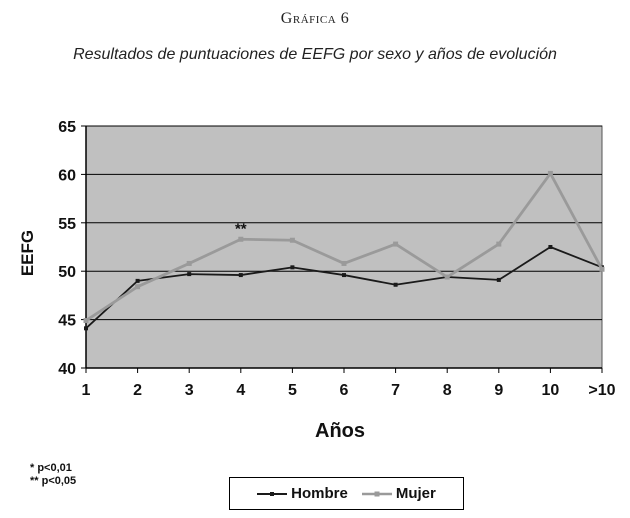 This screenshot has height=518, width=630. What do you see at coordinates (292, 390) in the screenshot?
I see `x-tick-label: 5` at bounding box center [292, 390].